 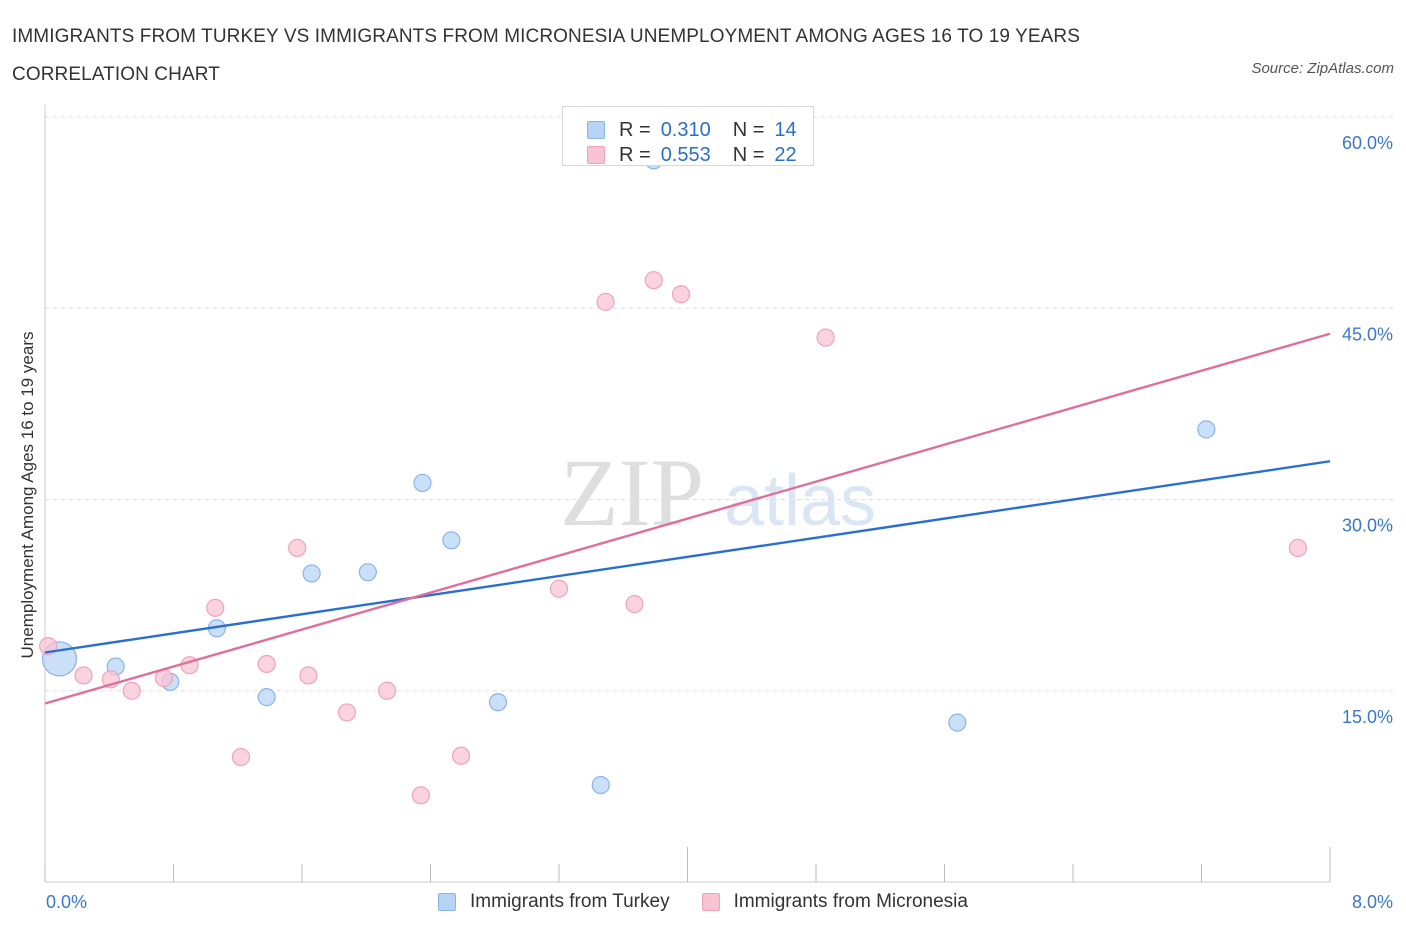 I want to click on stats-legend: R = 0.310 N = 14 R = 0.553 N = 22, so click(x=688, y=136).